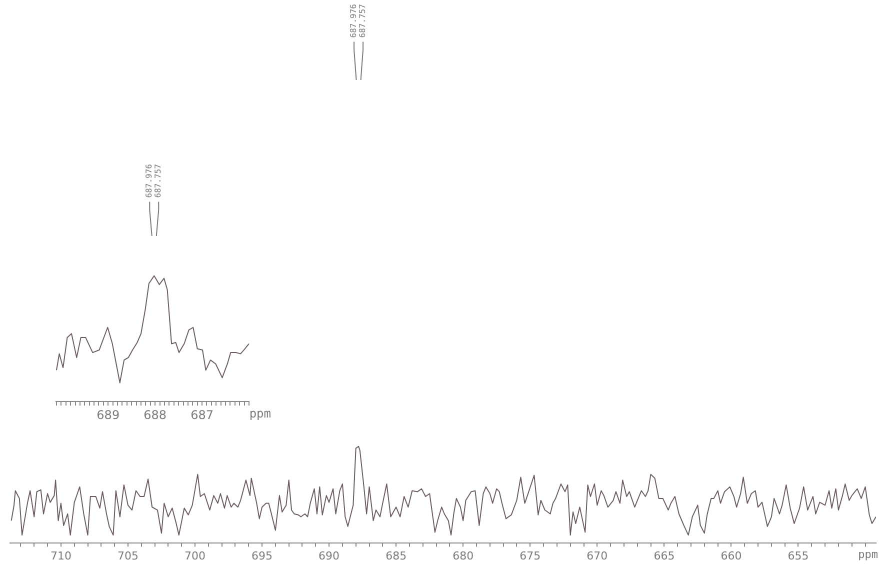 This screenshot has width=879, height=566. I want to click on x-tick-label: 685, so click(396, 555).